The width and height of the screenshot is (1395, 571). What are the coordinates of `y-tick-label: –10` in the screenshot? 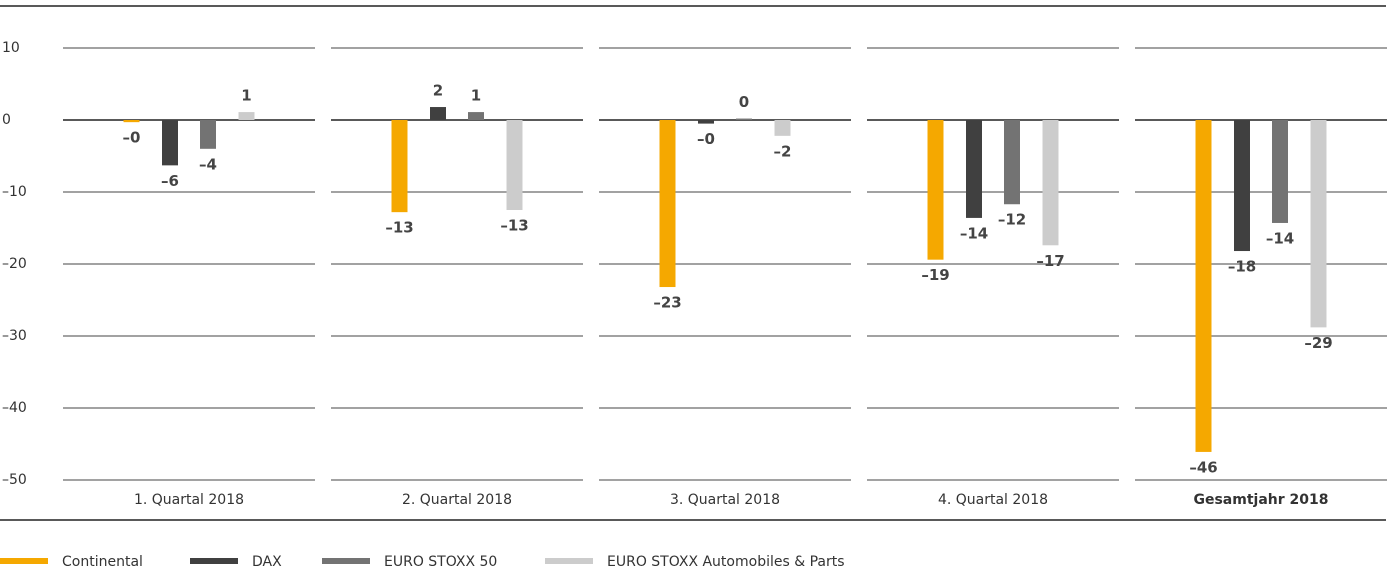 It's located at (14, 192).